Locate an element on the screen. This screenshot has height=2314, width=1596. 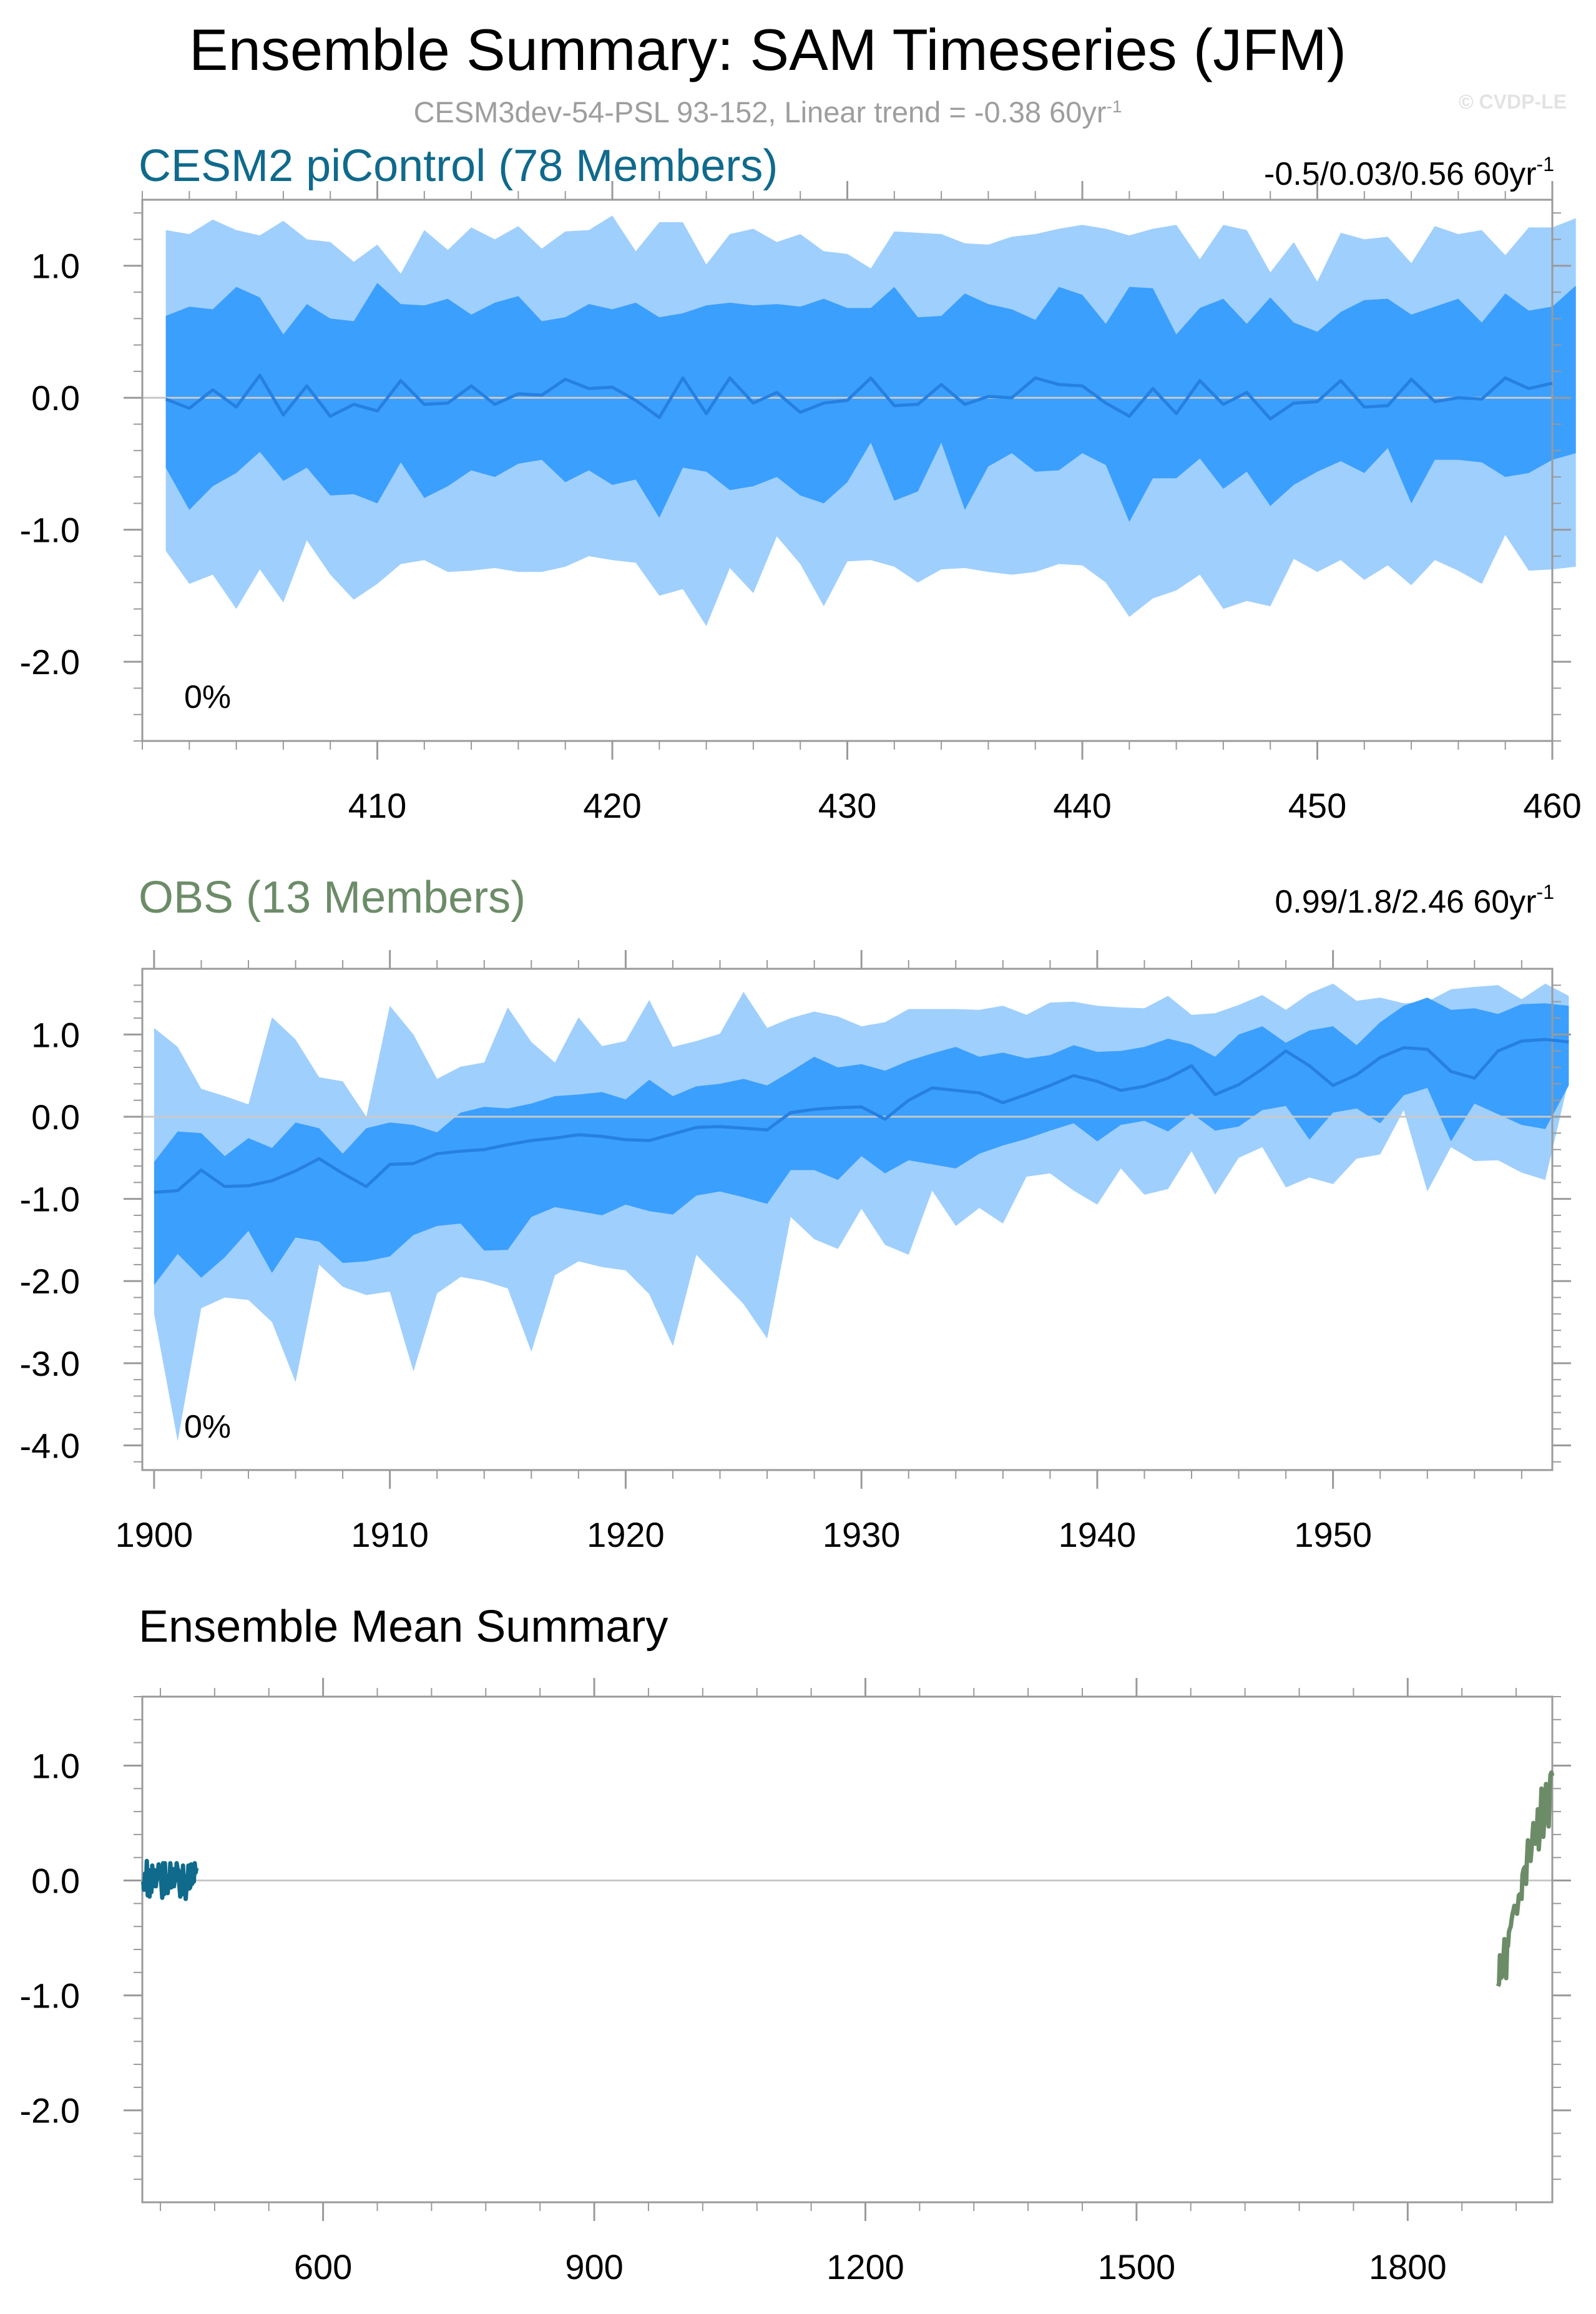
picontrol-interquartile-band is located at coordinates (871, 402).